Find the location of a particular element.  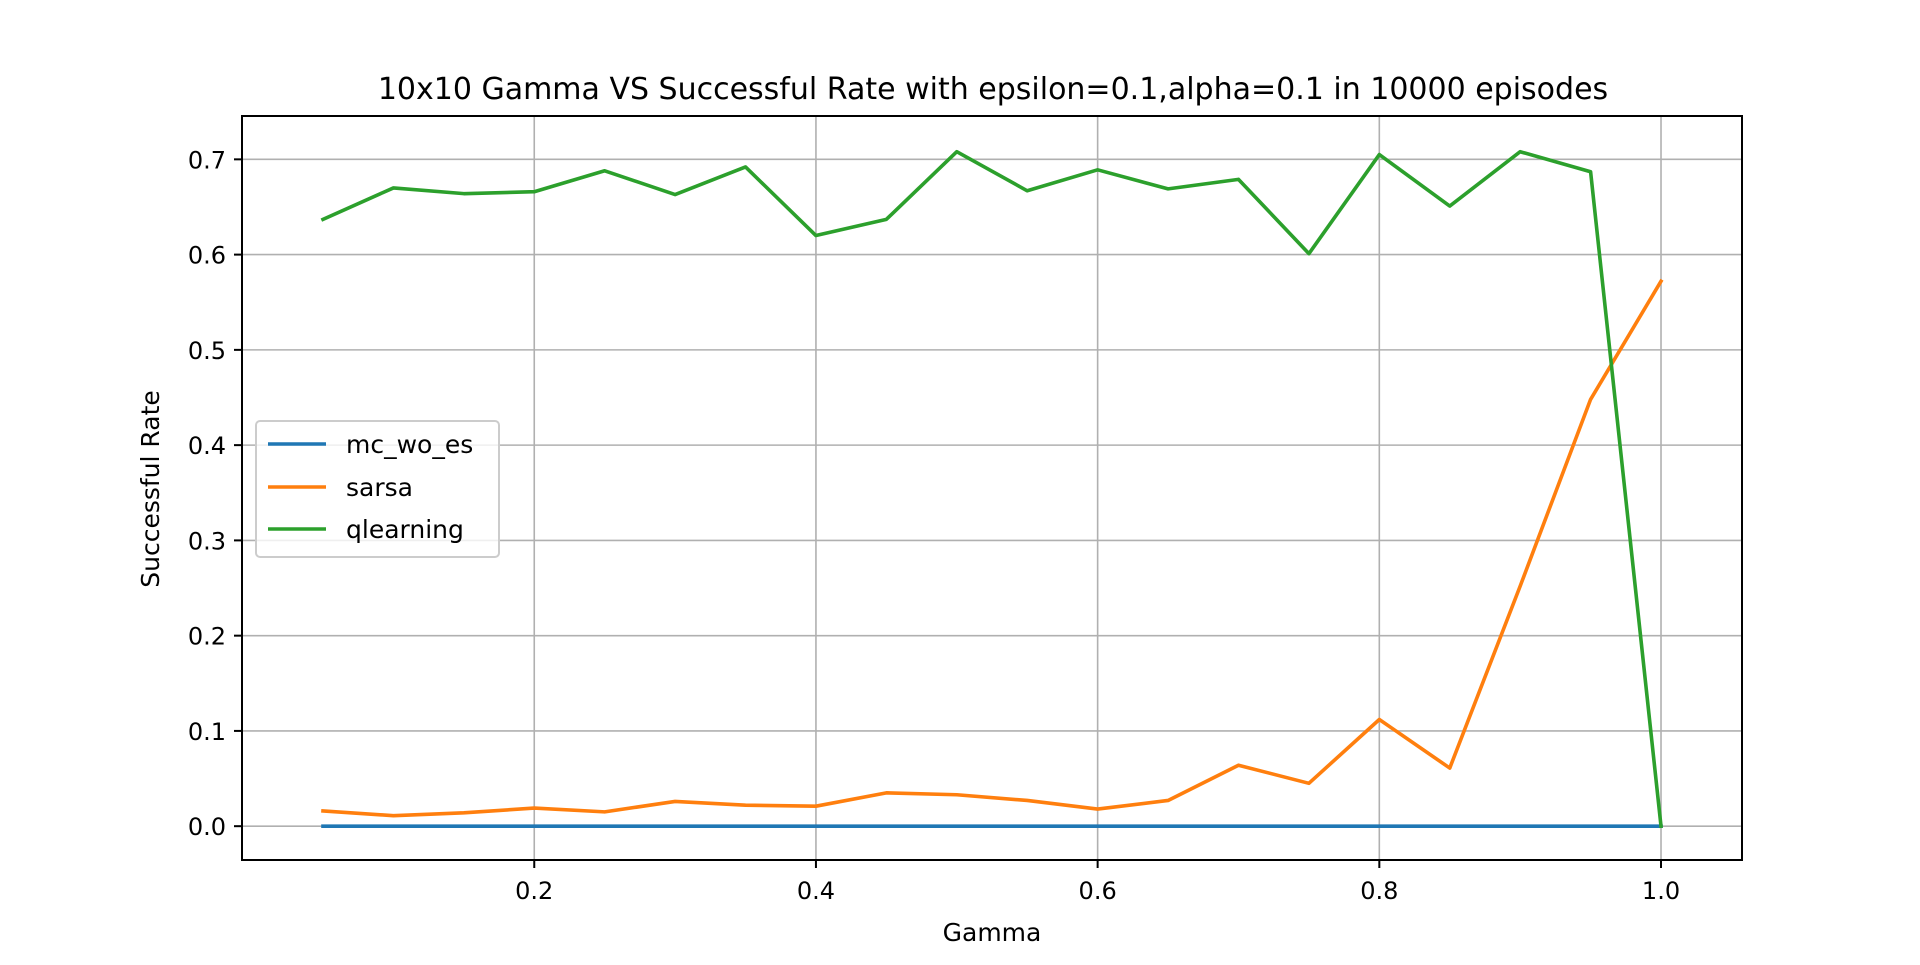

x-tick-label: 1.0 is located at coordinates (1661, 891).